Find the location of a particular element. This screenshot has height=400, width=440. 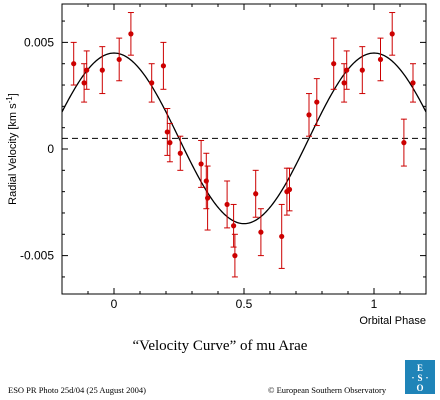

svg-text: O is located at coordinates (419, 388).